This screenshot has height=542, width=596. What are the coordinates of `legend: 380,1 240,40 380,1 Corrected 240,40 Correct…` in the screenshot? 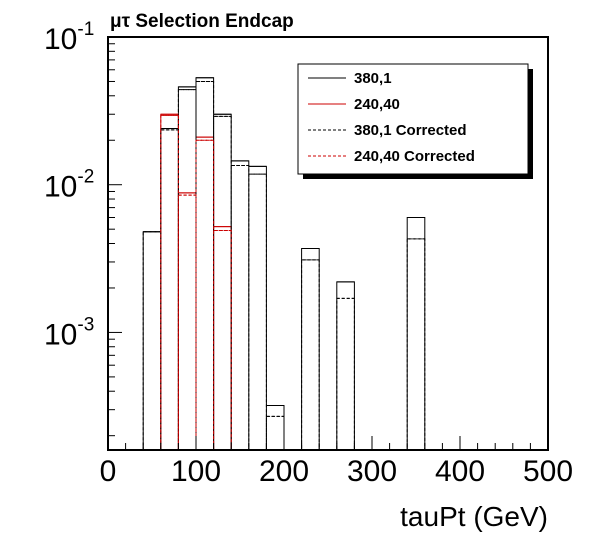 It's located at (415, 121).